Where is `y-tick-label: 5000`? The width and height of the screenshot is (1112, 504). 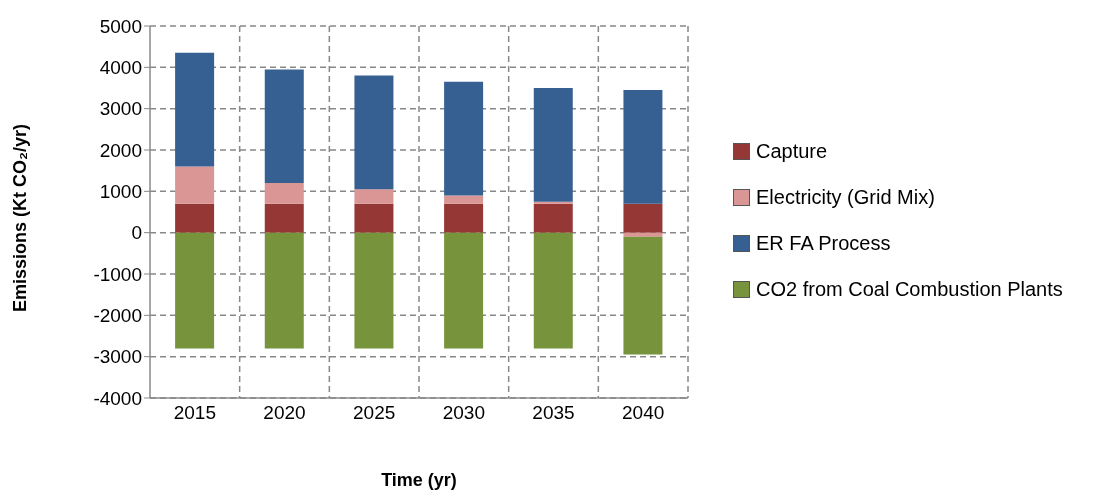 y-tick-label: 5000 is located at coordinates (120, 26).